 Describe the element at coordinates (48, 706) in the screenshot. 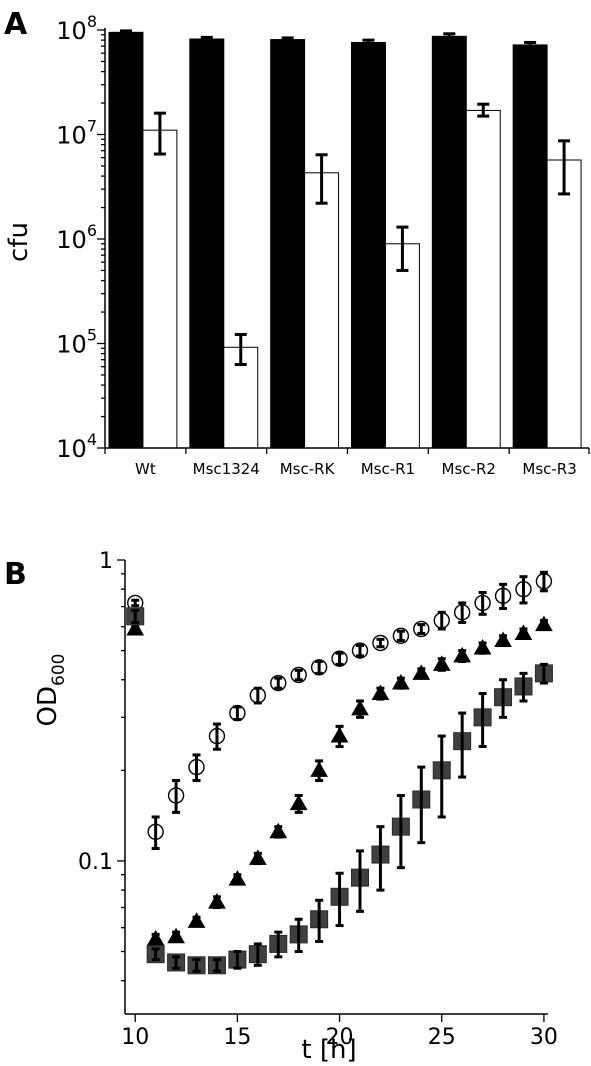

I see `panel-b-y-axis-label-main: OD` at that location.